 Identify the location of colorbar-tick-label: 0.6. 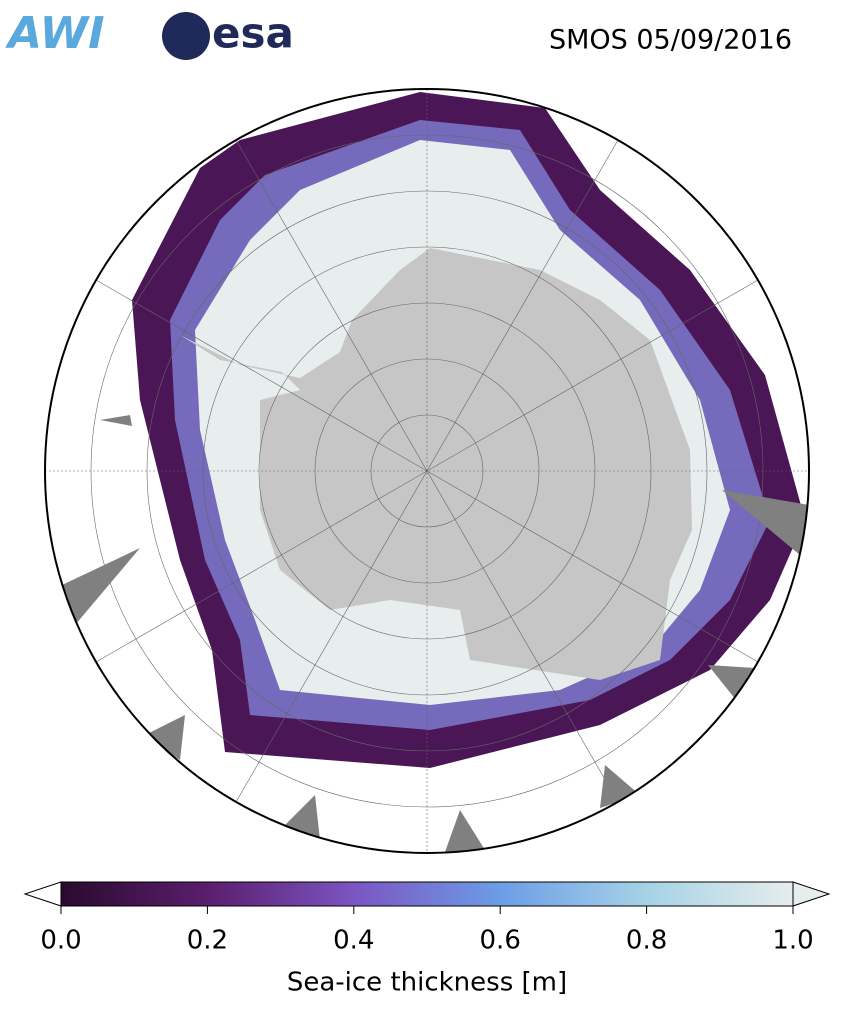
(500, 941).